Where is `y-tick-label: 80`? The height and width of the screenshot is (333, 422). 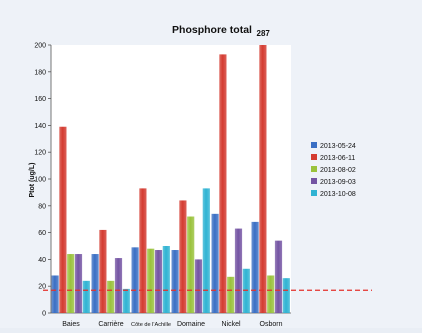 y-tick-label: 80 is located at coordinates (42, 206).